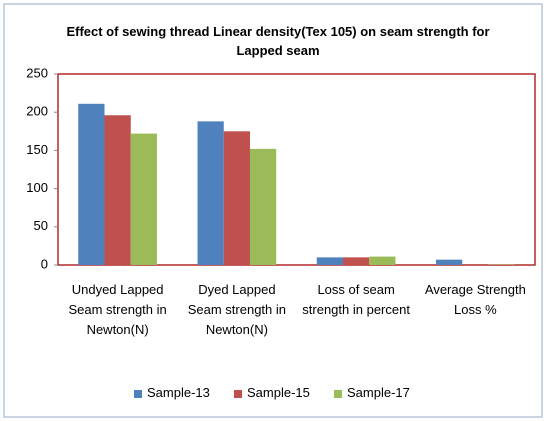  What do you see at coordinates (37, 187) in the screenshot?
I see `y-tick-label: 100` at bounding box center [37, 187].